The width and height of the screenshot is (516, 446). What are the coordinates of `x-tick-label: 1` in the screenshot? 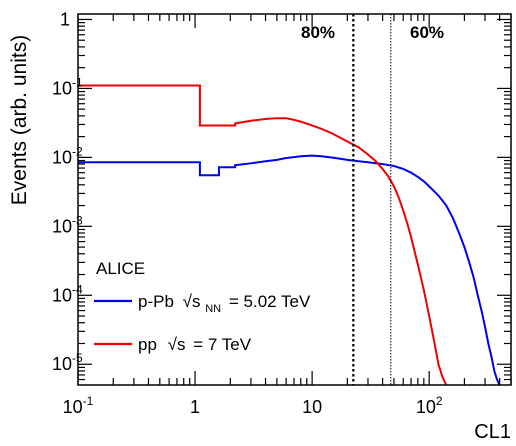 It's located at (195, 407).